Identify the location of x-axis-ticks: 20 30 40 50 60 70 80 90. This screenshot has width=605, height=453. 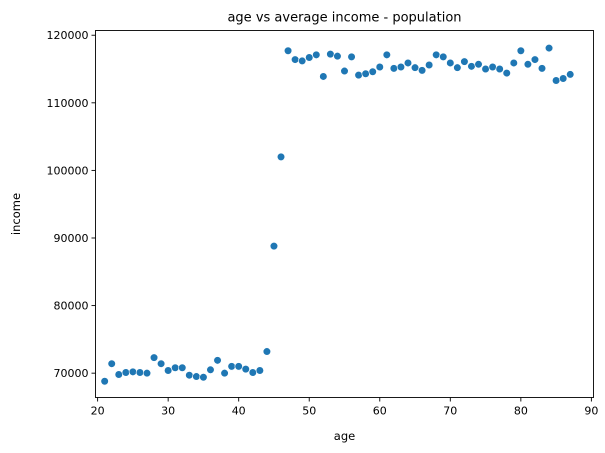
(344, 407).